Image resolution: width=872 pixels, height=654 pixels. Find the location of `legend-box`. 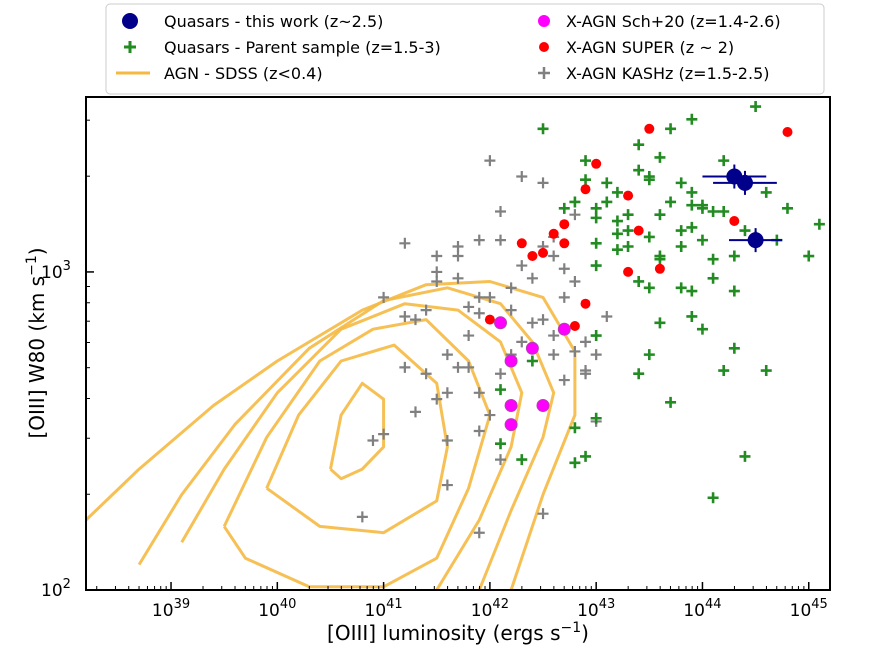

legend-box is located at coordinates (465, 49).